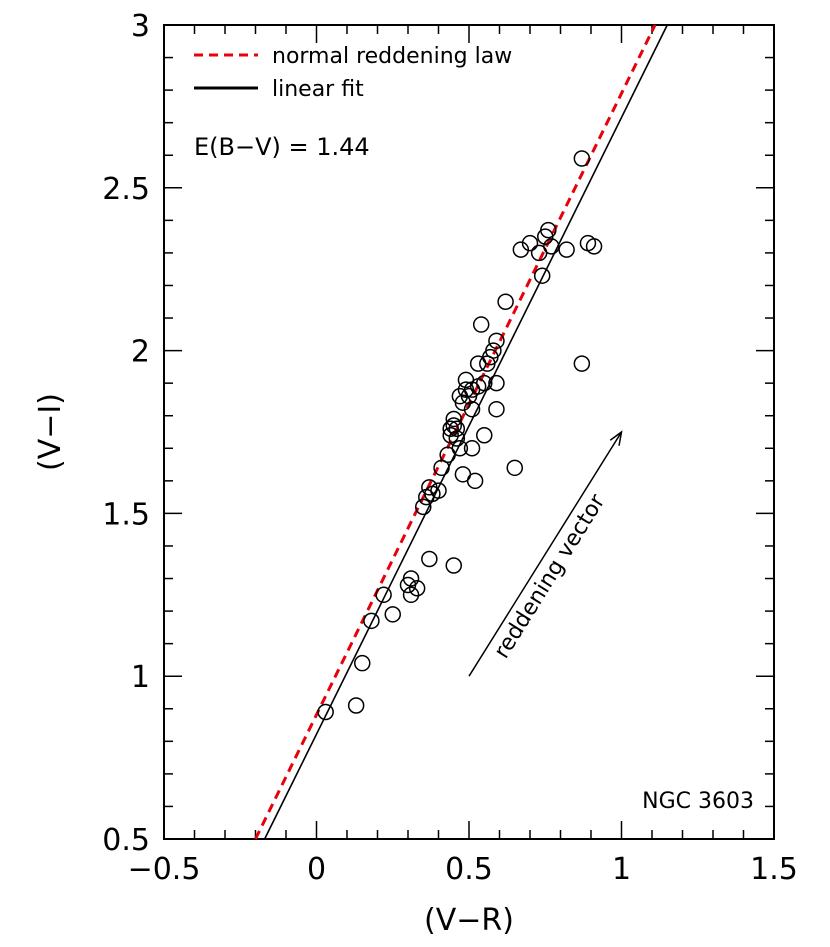 The image size is (830, 947). I want to click on y-tick-label: 1.5, so click(126, 514).